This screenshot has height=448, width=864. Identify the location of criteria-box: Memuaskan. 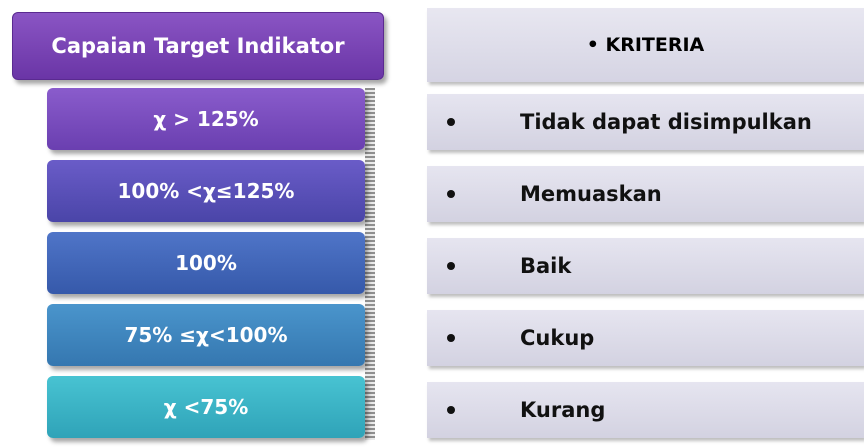
(645, 194).